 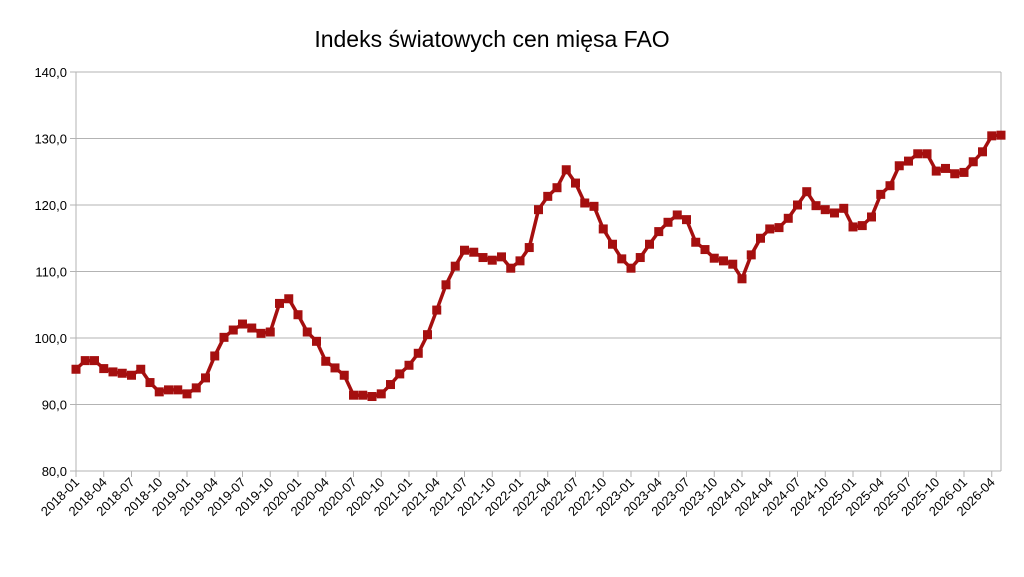 What do you see at coordinates (491, 39) in the screenshot?
I see `chart-title: Indeks światowych cen mięsa FAO` at bounding box center [491, 39].